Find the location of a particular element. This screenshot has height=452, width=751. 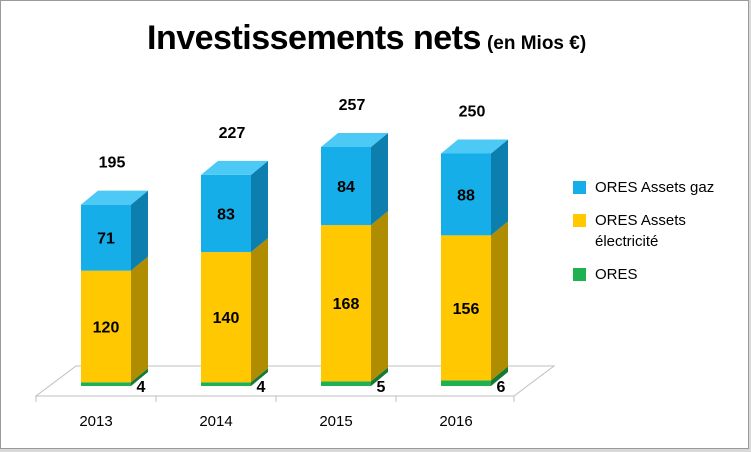

total-label-2015: 257 is located at coordinates (352, 105).